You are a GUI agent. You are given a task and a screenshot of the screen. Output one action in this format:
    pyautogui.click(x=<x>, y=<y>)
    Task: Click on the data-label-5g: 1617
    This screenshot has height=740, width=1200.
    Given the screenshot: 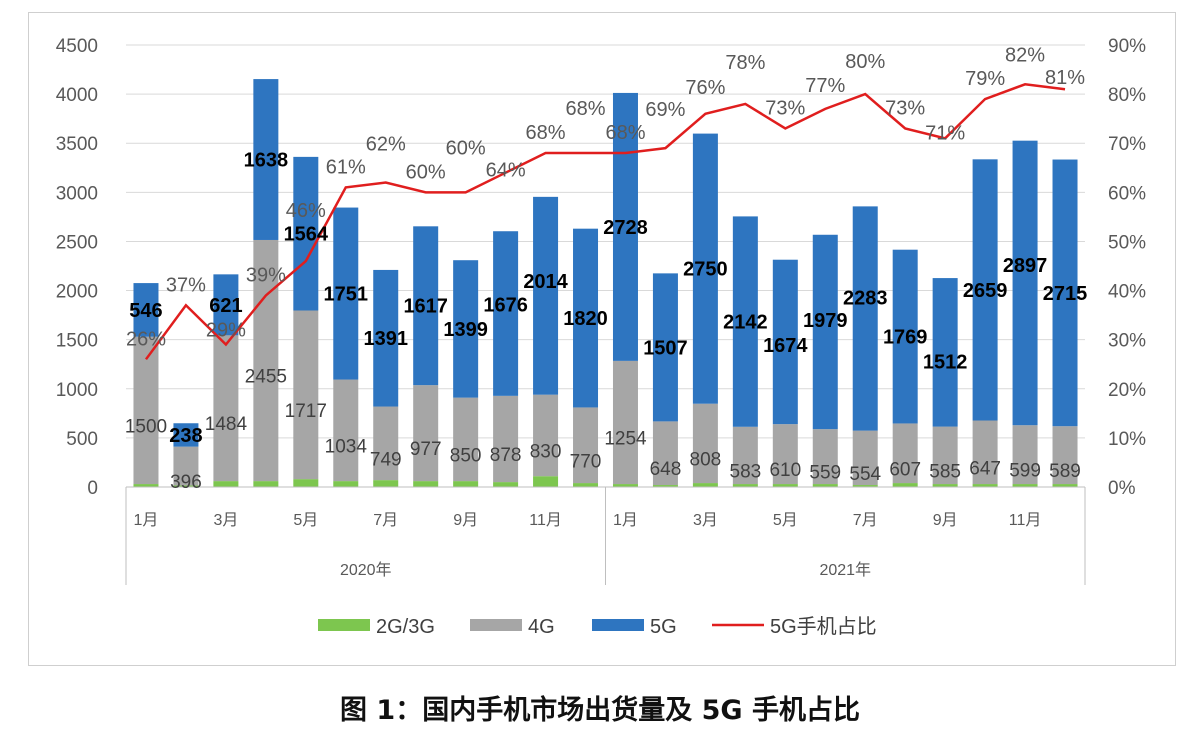 What is the action you would take?
    pyautogui.click(x=425, y=307)
    